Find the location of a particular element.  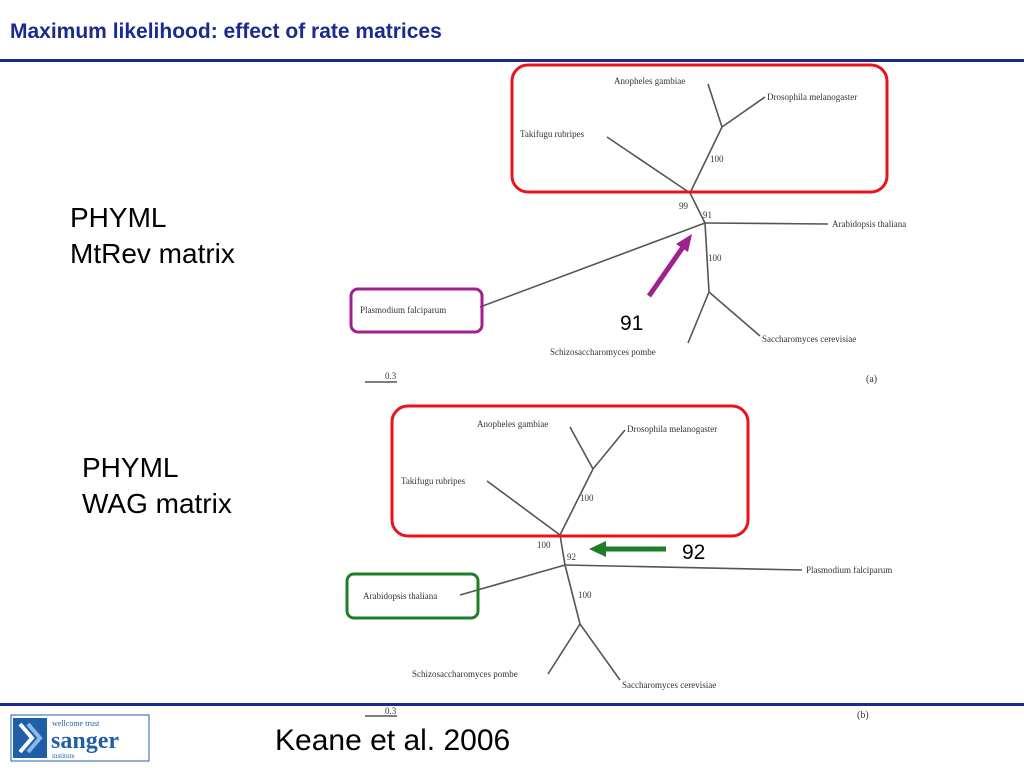

tree-a-panel-tag: (a) is located at coordinates (871, 379).